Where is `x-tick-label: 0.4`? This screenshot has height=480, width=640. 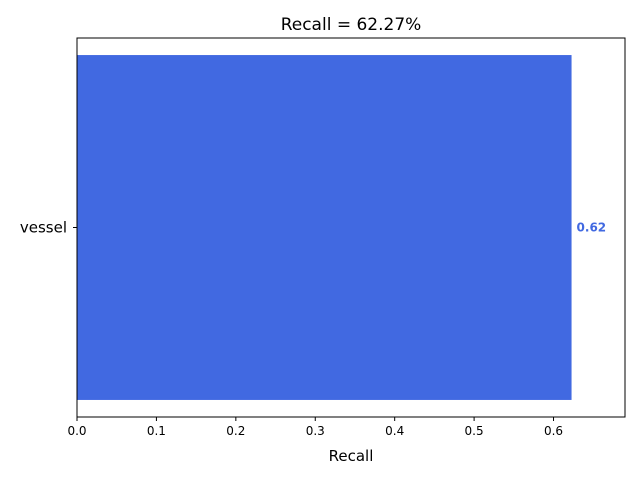
x-tick-label: 0.4 is located at coordinates (394, 431).